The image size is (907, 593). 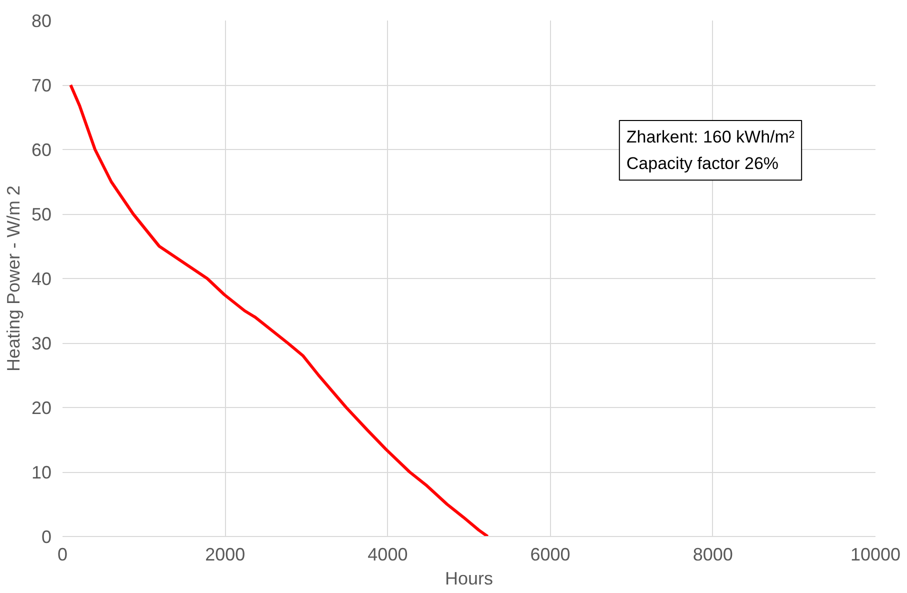 I want to click on x-tick-label: 2000, so click(x=225, y=554).